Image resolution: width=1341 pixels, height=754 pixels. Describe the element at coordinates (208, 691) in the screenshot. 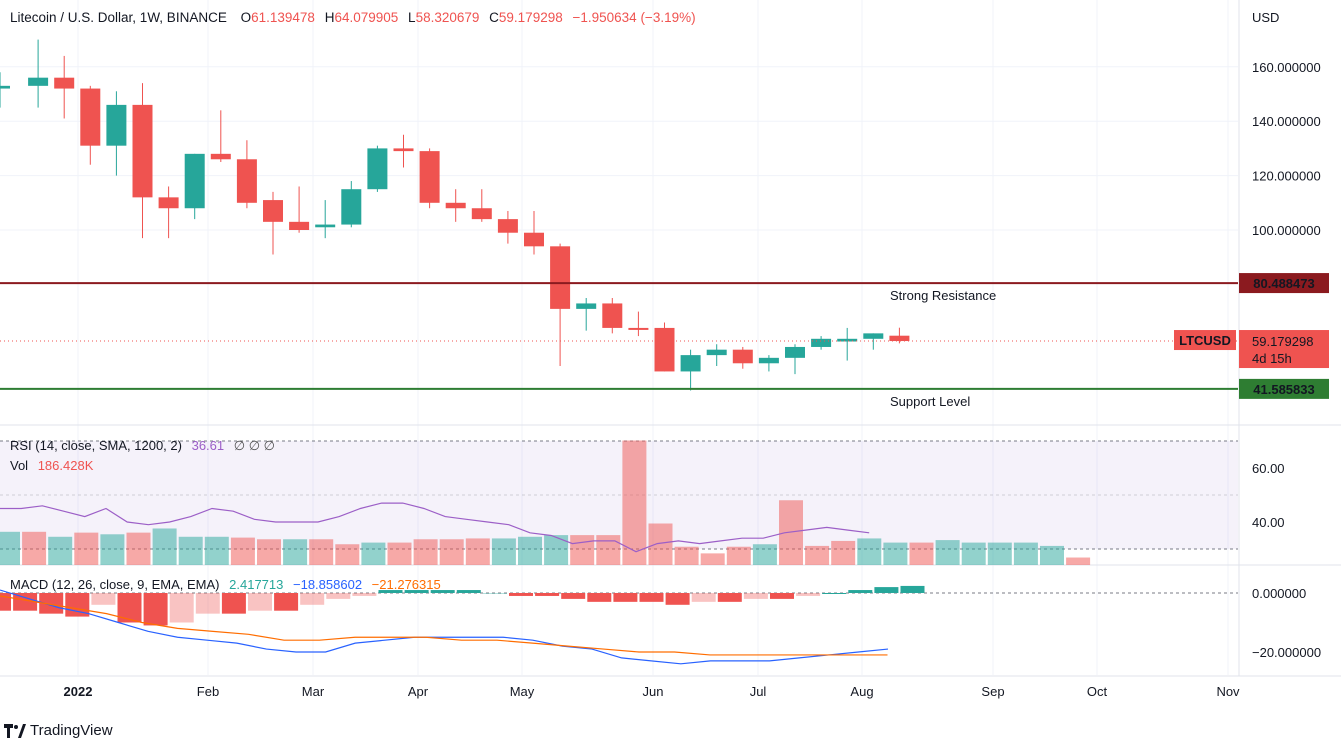

I see `time-axis-label: Feb` at that location.